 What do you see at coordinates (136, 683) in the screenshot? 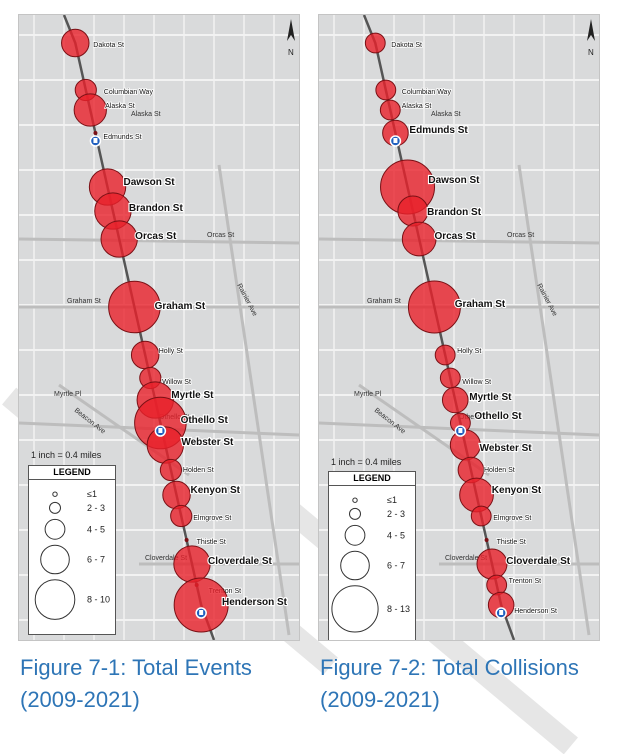
I see `figure-caption: Figure 7-1: Total Events (2009-2021)` at bounding box center [136, 683].